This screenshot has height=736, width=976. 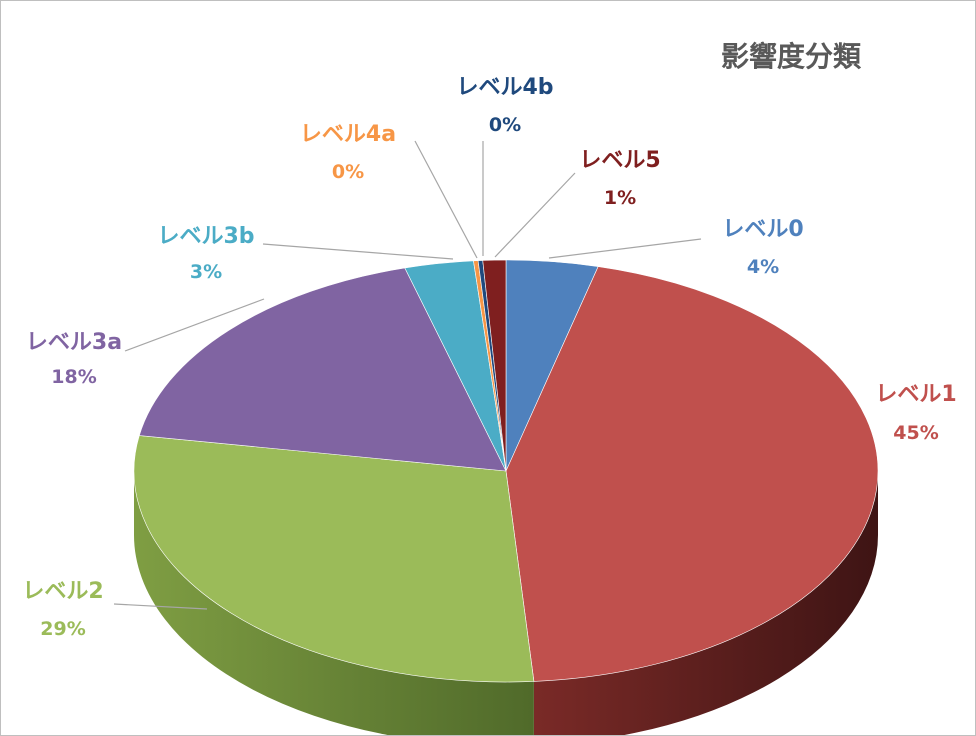 I want to click on slice-percent-5: 0%, so click(x=348, y=172).